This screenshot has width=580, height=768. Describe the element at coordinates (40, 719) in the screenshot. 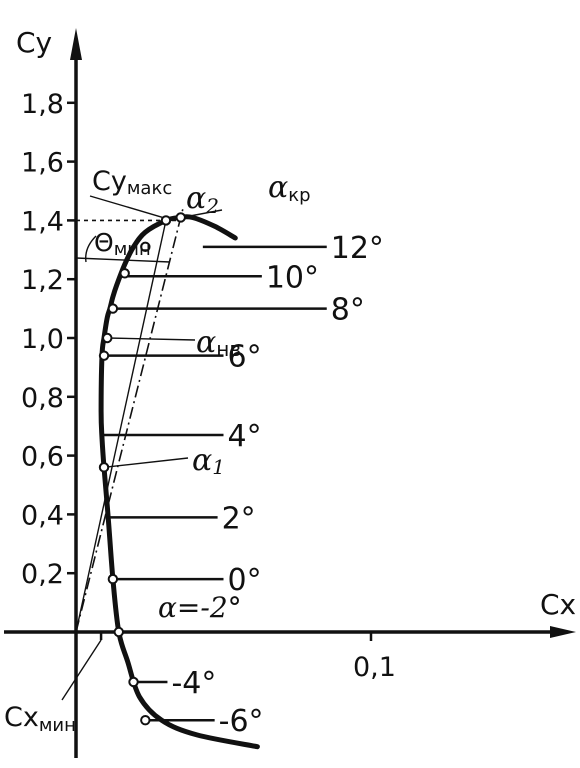

I see `cx-min-label: Cxмин` at that location.